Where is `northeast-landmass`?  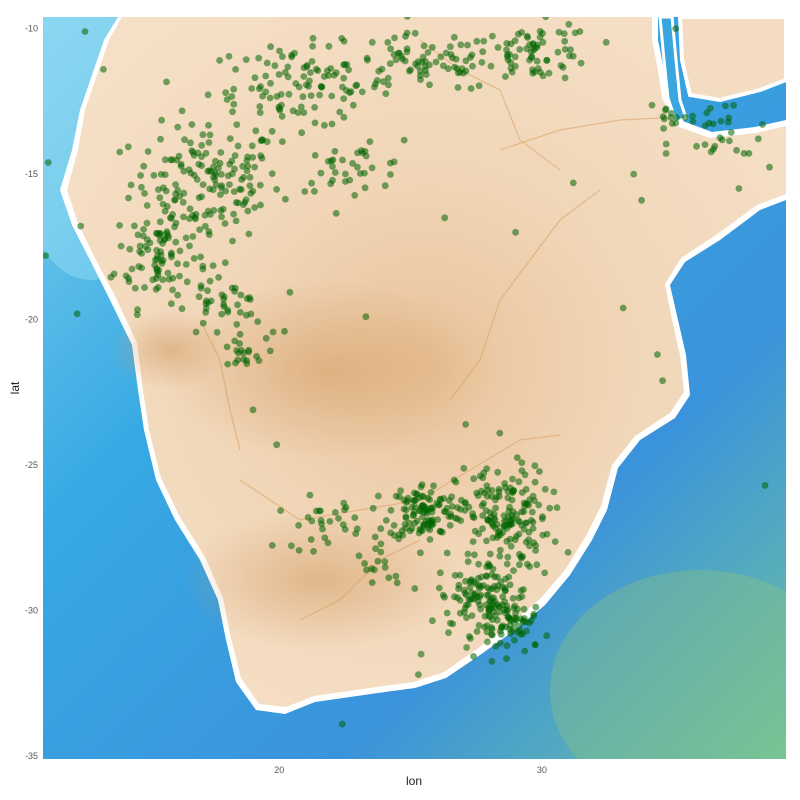
northeast-landmass is located at coordinates (731, 60).